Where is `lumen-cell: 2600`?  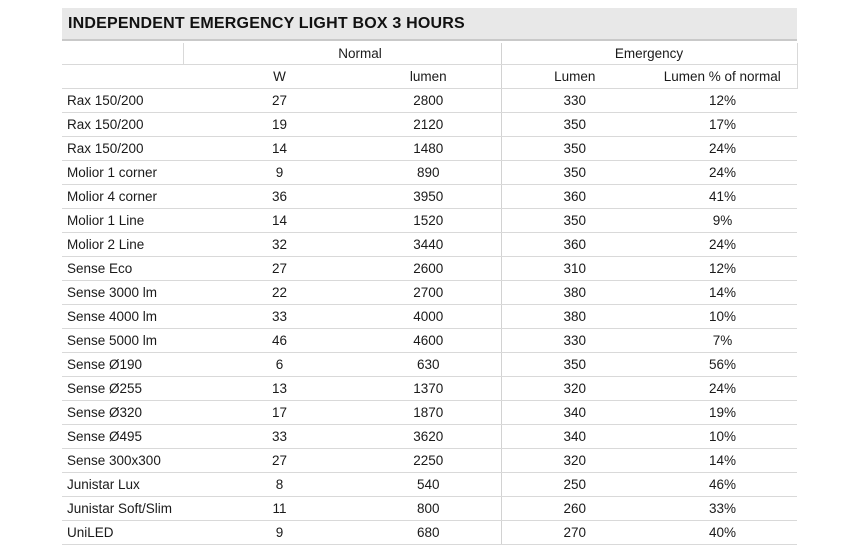 lumen-cell: 2600 is located at coordinates (429, 268).